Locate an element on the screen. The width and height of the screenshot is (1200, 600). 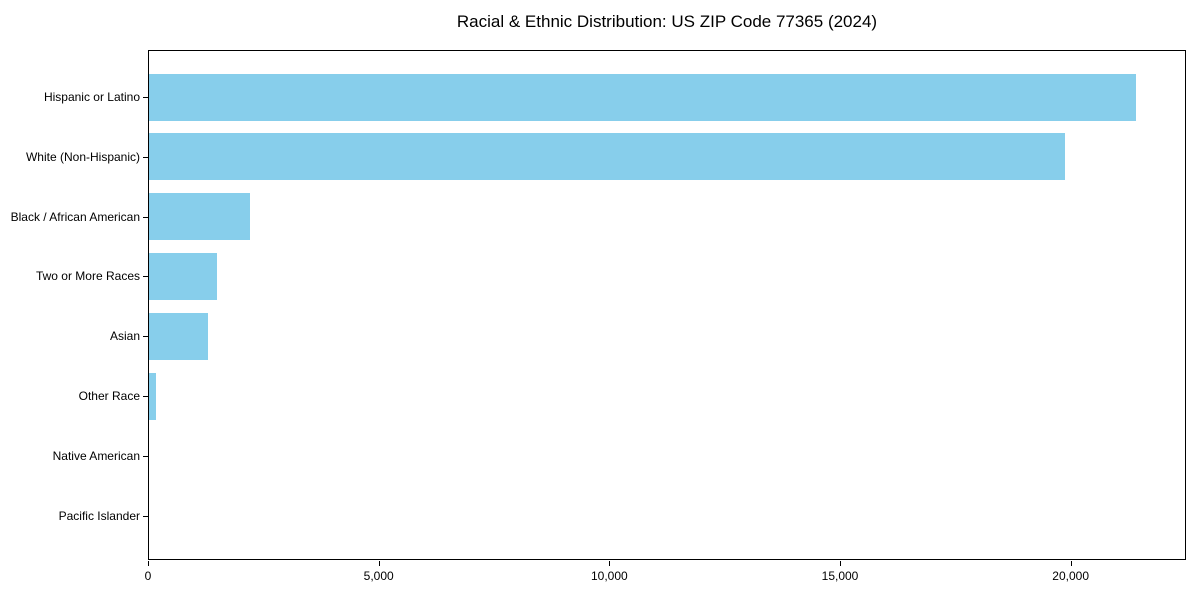
y-label-two-or-more-races: Two or More Races is located at coordinates (87, 276).